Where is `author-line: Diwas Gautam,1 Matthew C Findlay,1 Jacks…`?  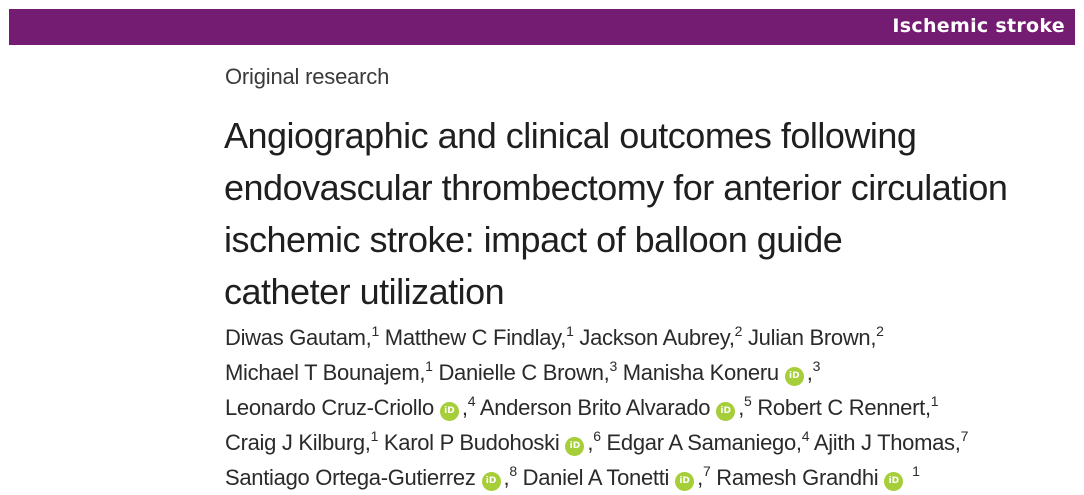
author-line: Diwas Gautam,1 Matthew C Findlay,1 Jacks… is located at coordinates (554, 336).